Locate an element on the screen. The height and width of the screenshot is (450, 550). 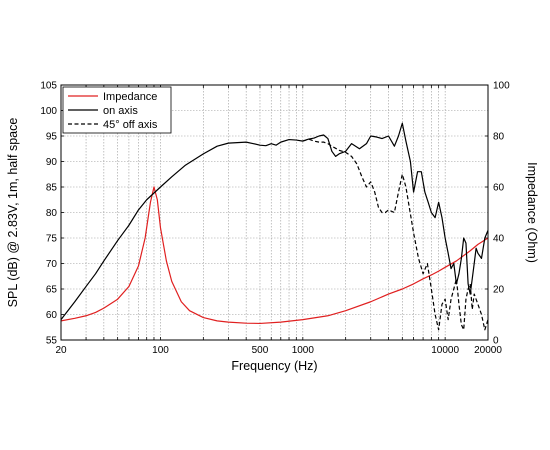
series-line-45-off-axis is located at coordinates (395, 234).